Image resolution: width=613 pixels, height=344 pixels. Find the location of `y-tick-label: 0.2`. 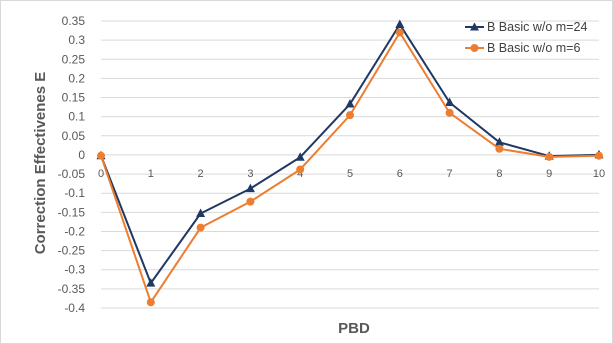

y-tick-label: 0.2 is located at coordinates (76, 78).